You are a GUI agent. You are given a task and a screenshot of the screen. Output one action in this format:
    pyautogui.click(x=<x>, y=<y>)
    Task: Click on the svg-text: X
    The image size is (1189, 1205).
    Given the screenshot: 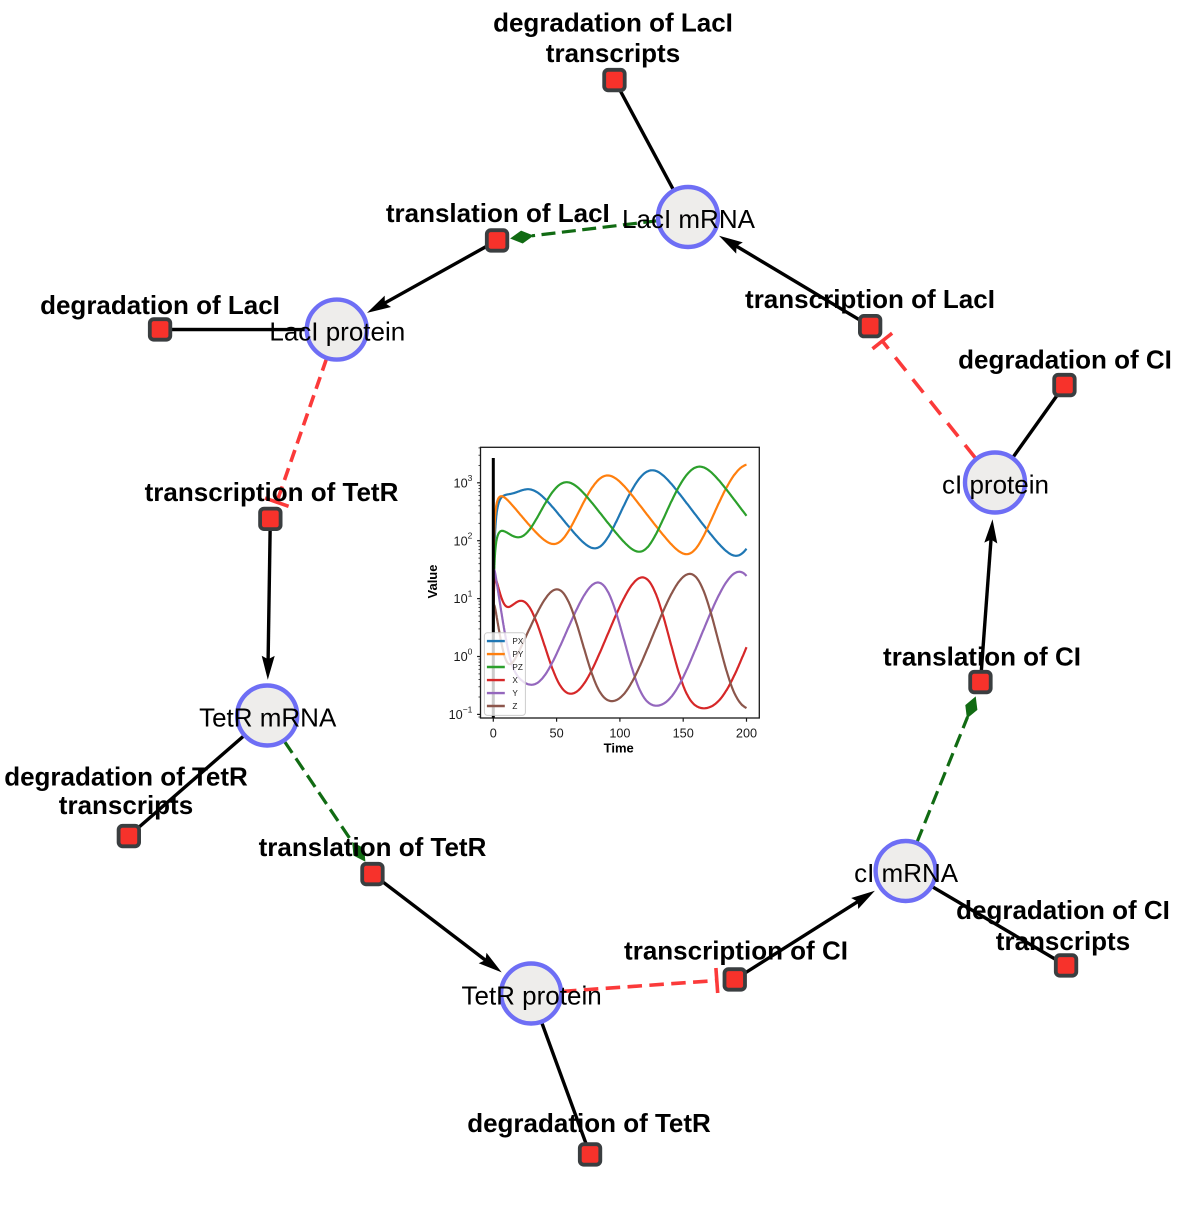 What is the action you would take?
    pyautogui.click(x=515, y=680)
    